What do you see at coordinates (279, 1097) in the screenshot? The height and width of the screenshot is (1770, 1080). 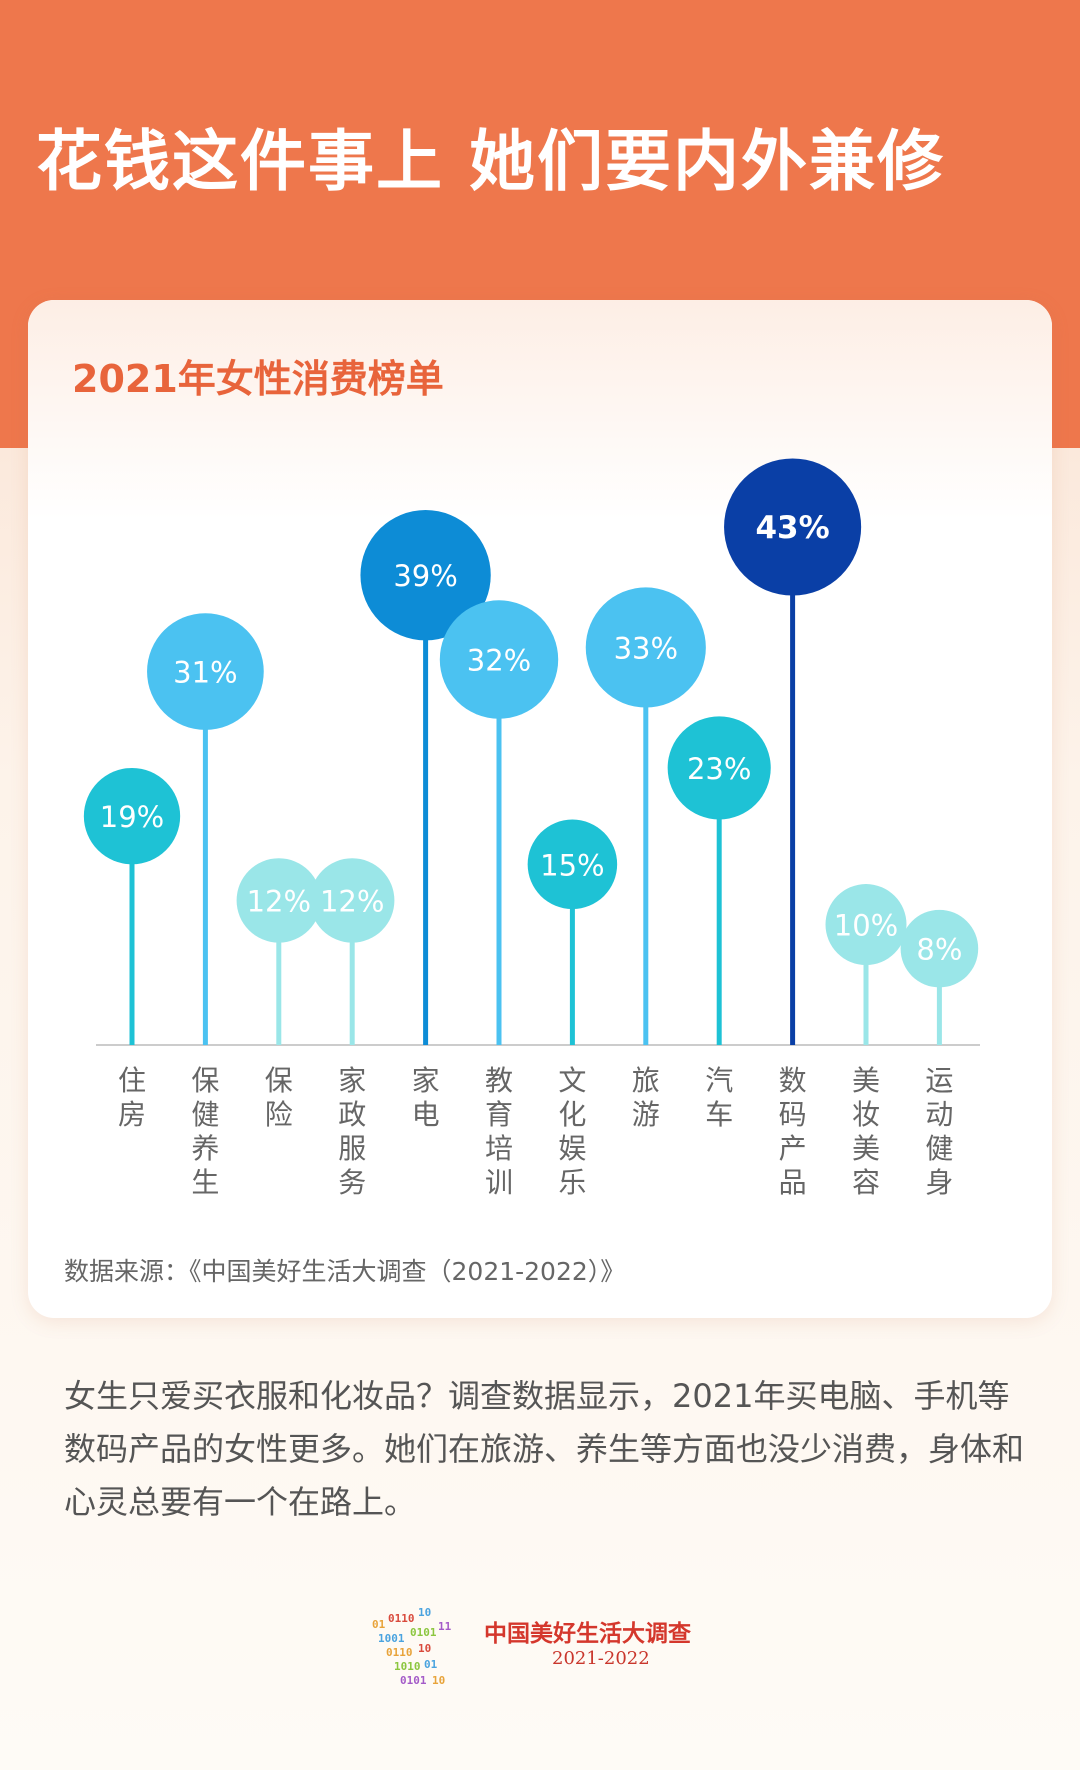 I see `category-label: 保险` at bounding box center [279, 1097].